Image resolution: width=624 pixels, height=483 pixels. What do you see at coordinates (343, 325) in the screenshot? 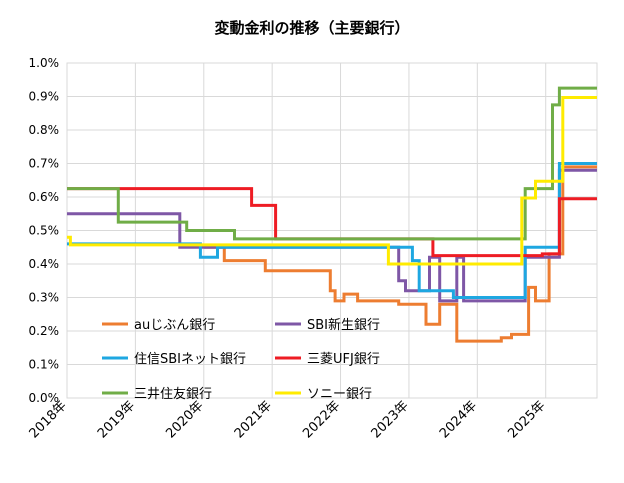
I see `legend-label: SBI新生銀行` at bounding box center [343, 325].